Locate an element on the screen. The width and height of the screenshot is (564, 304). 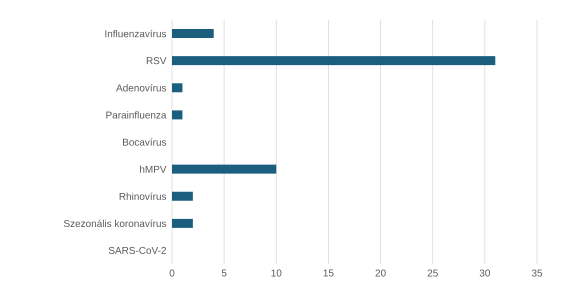
y-tick-label: Influenzavírus is located at coordinates (135, 34).